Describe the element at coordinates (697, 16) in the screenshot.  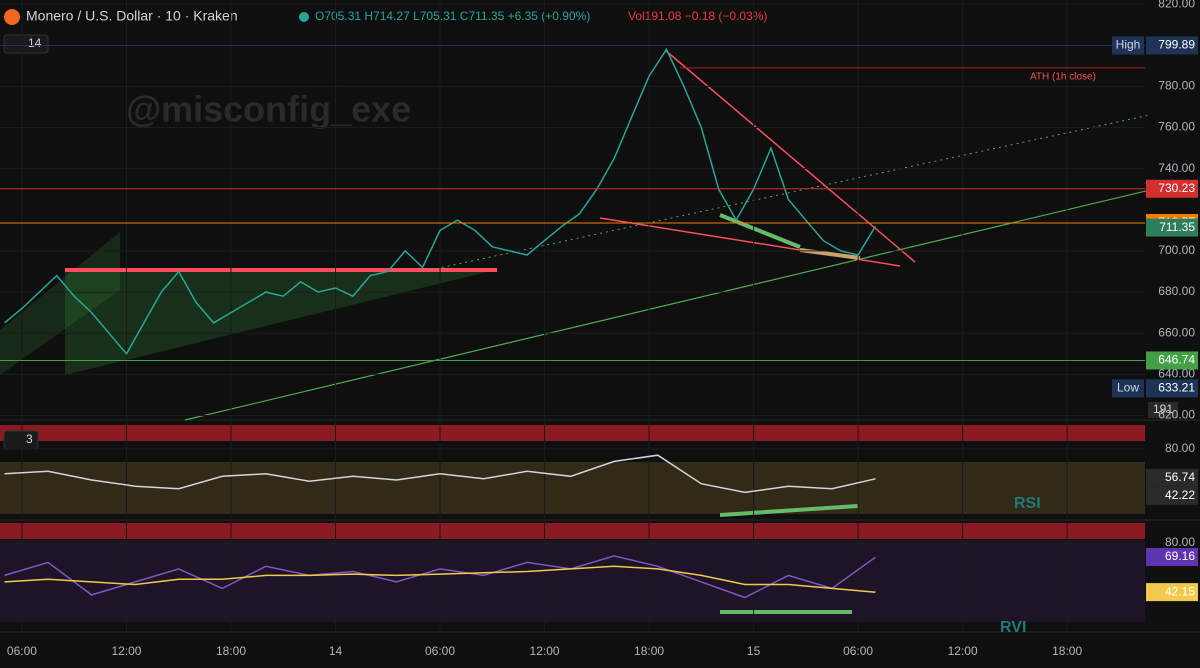
I see `volume-info: Vol191.08 −0.18 (−0.03%)` at that location.